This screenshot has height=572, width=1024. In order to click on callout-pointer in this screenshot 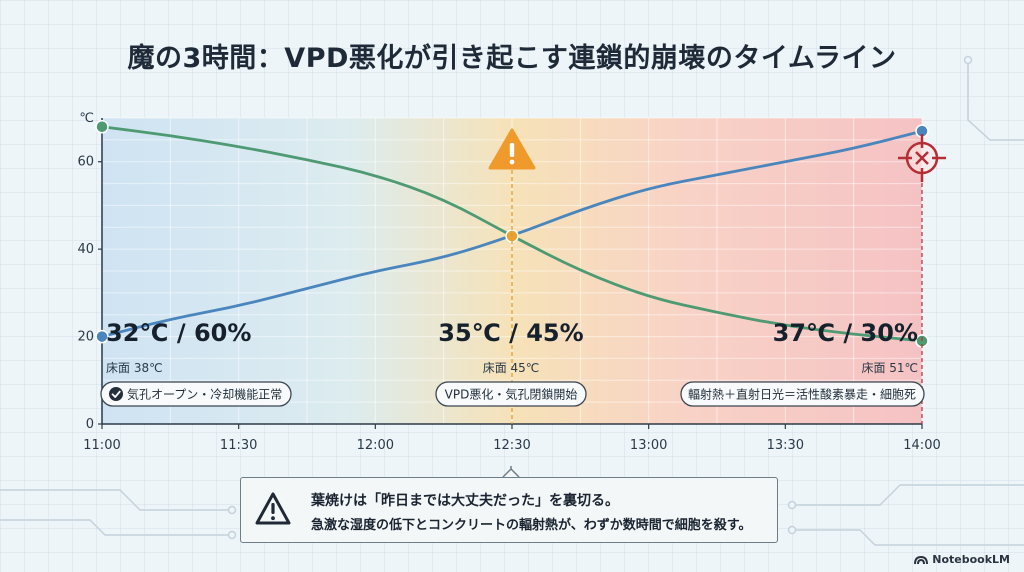, I will do `click(511, 472)`.